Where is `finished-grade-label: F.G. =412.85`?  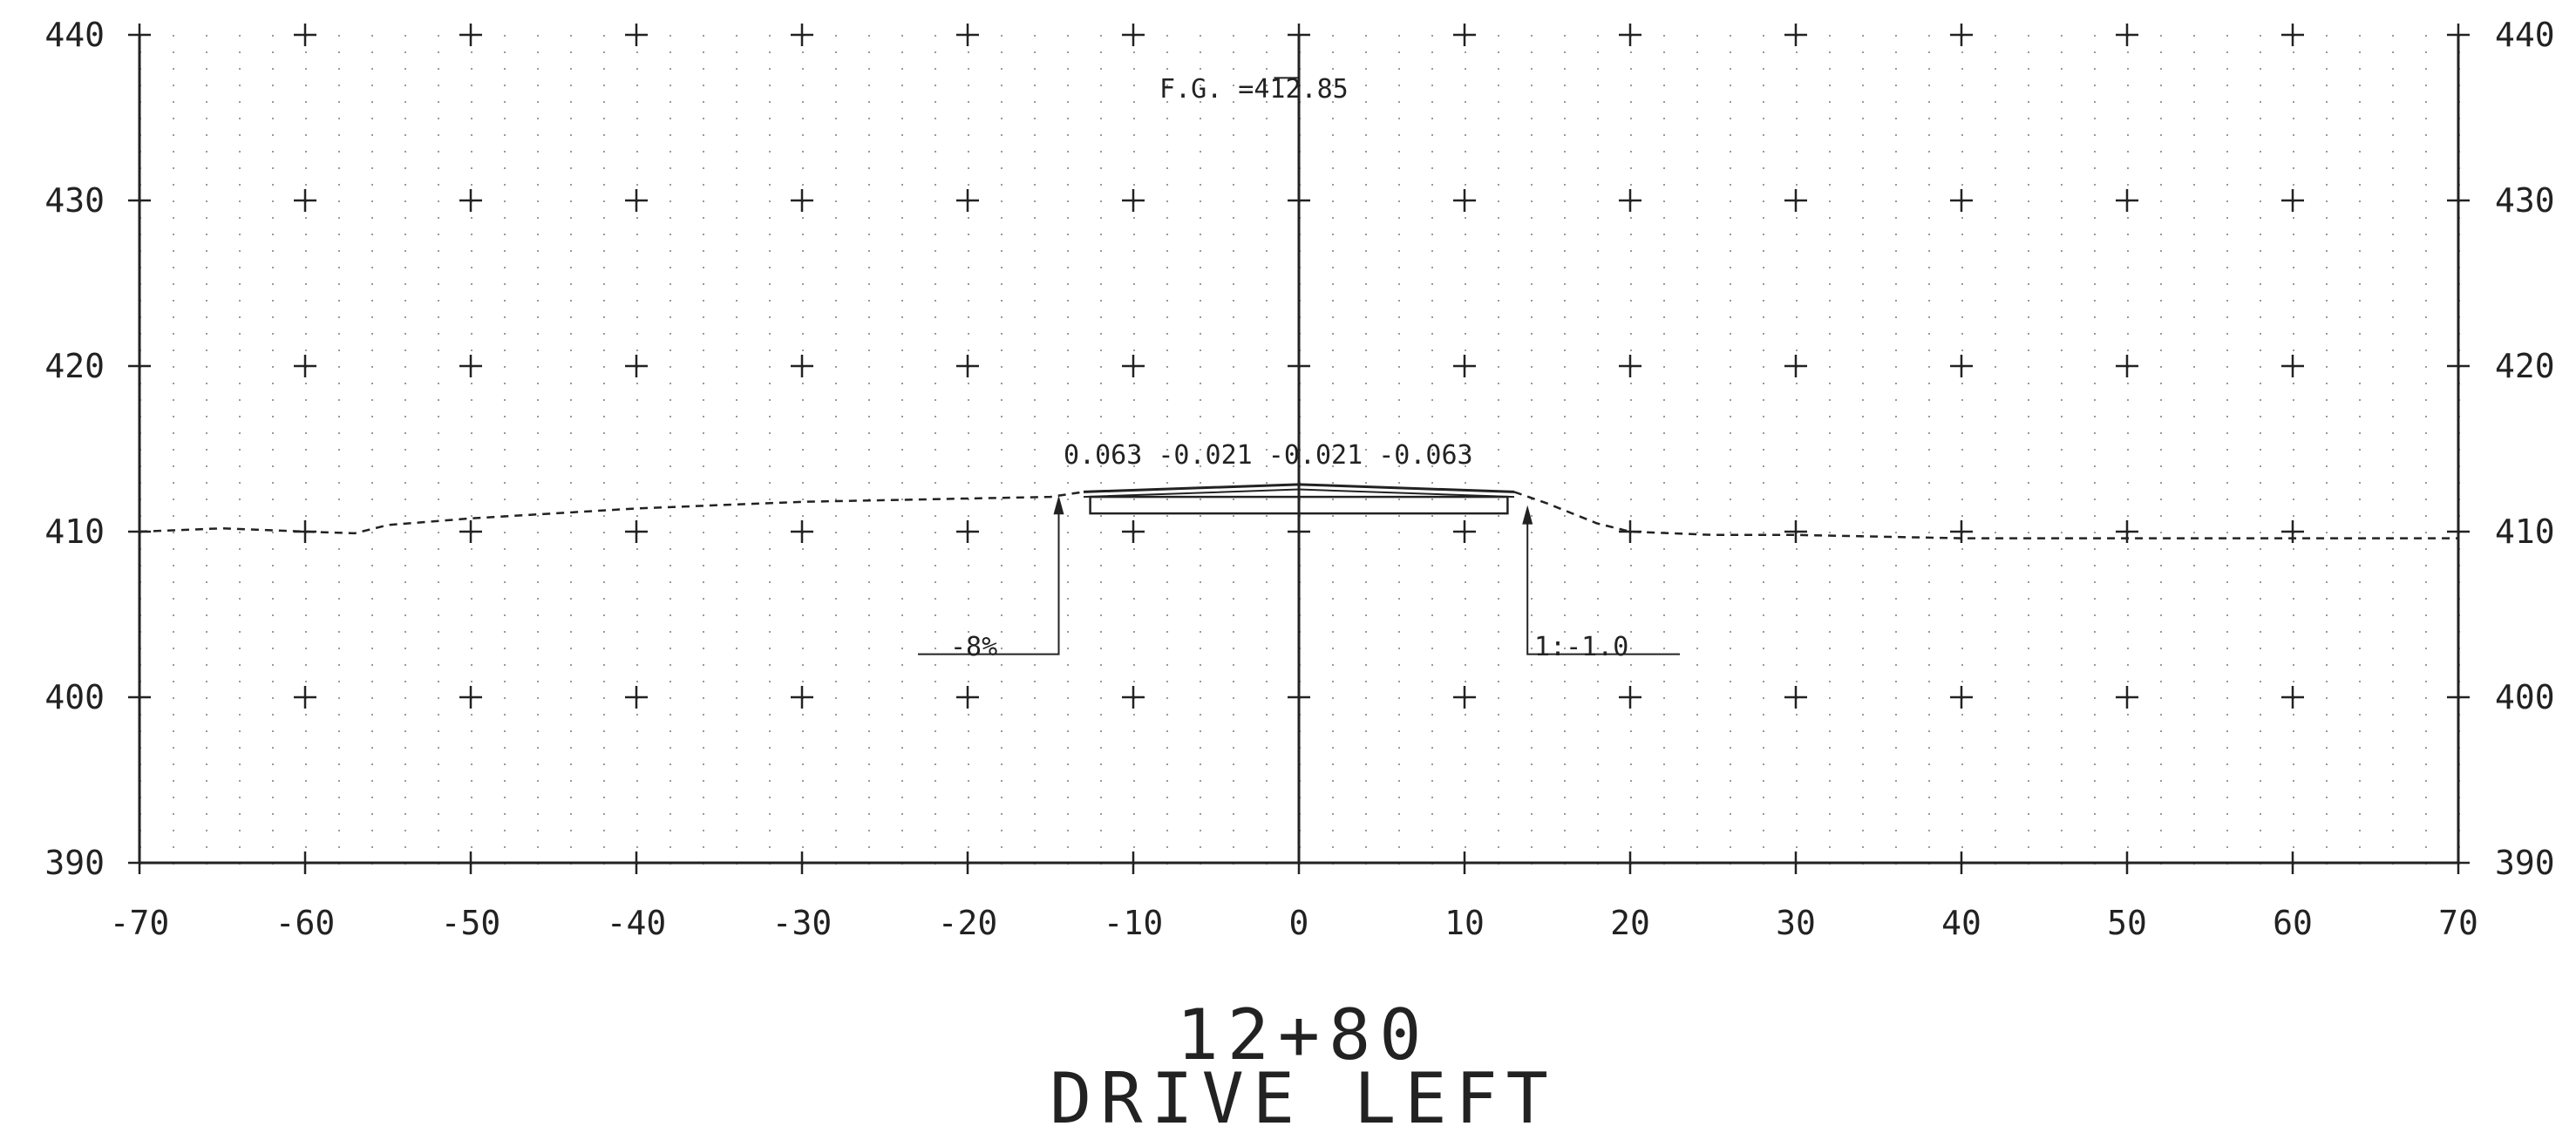 finished-grade-label: F.G. =412.85 is located at coordinates (1254, 89).